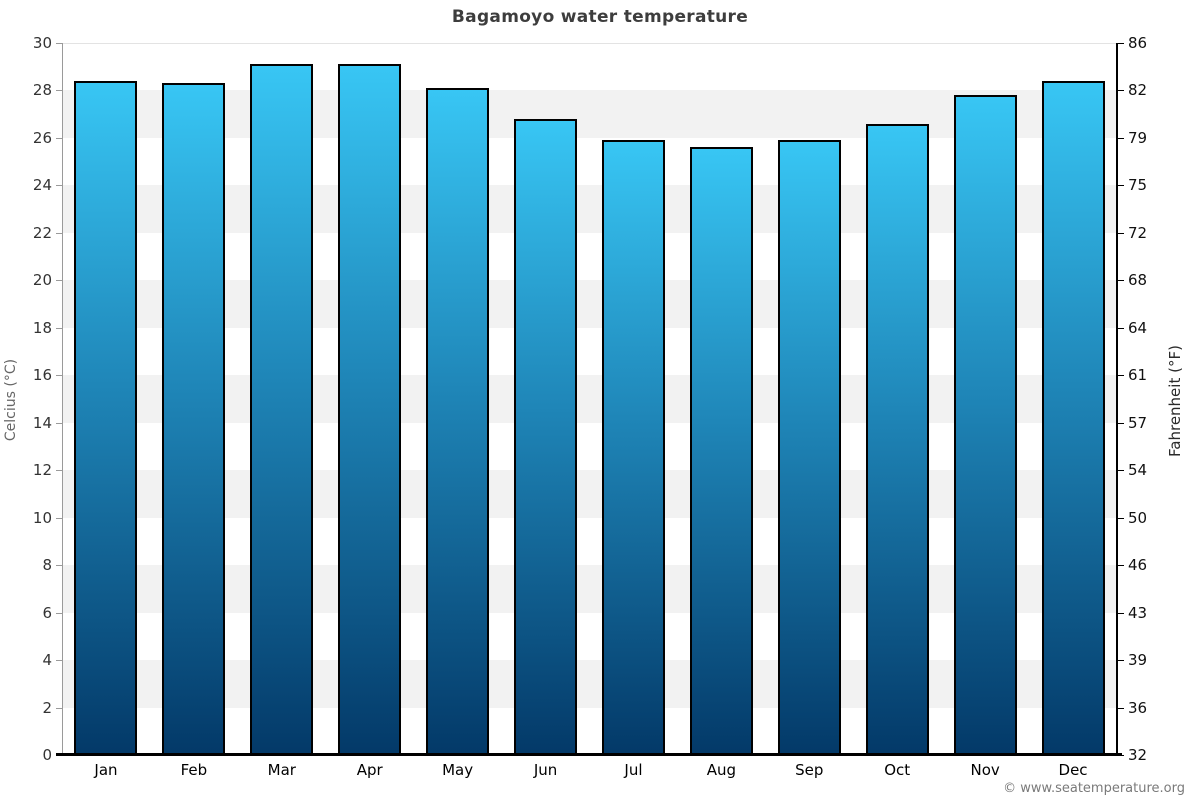 This screenshot has height=800, width=1200. I want to click on bar-jan, so click(105, 417).